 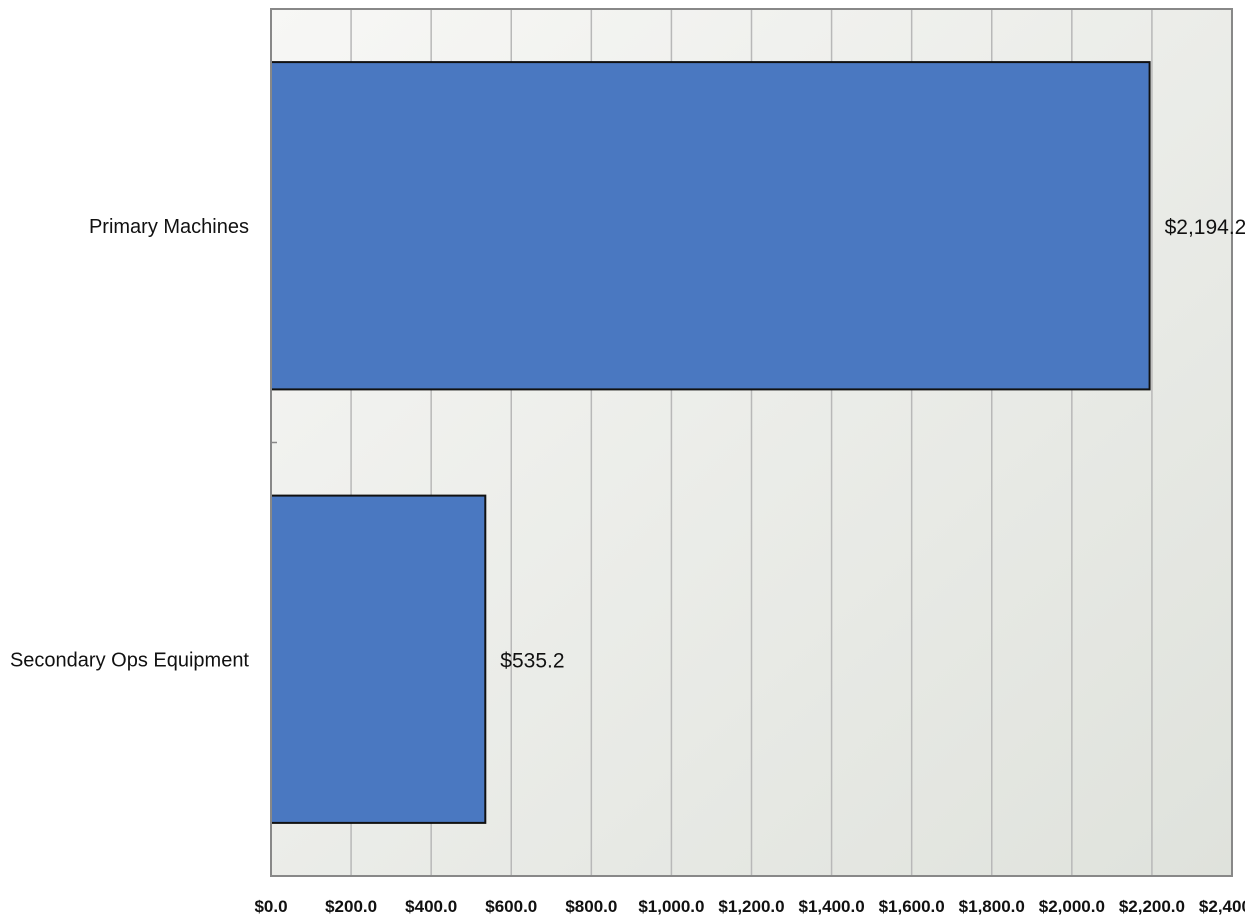 What do you see at coordinates (351, 906) in the screenshot?
I see `x-tick-label: $200.0` at bounding box center [351, 906].